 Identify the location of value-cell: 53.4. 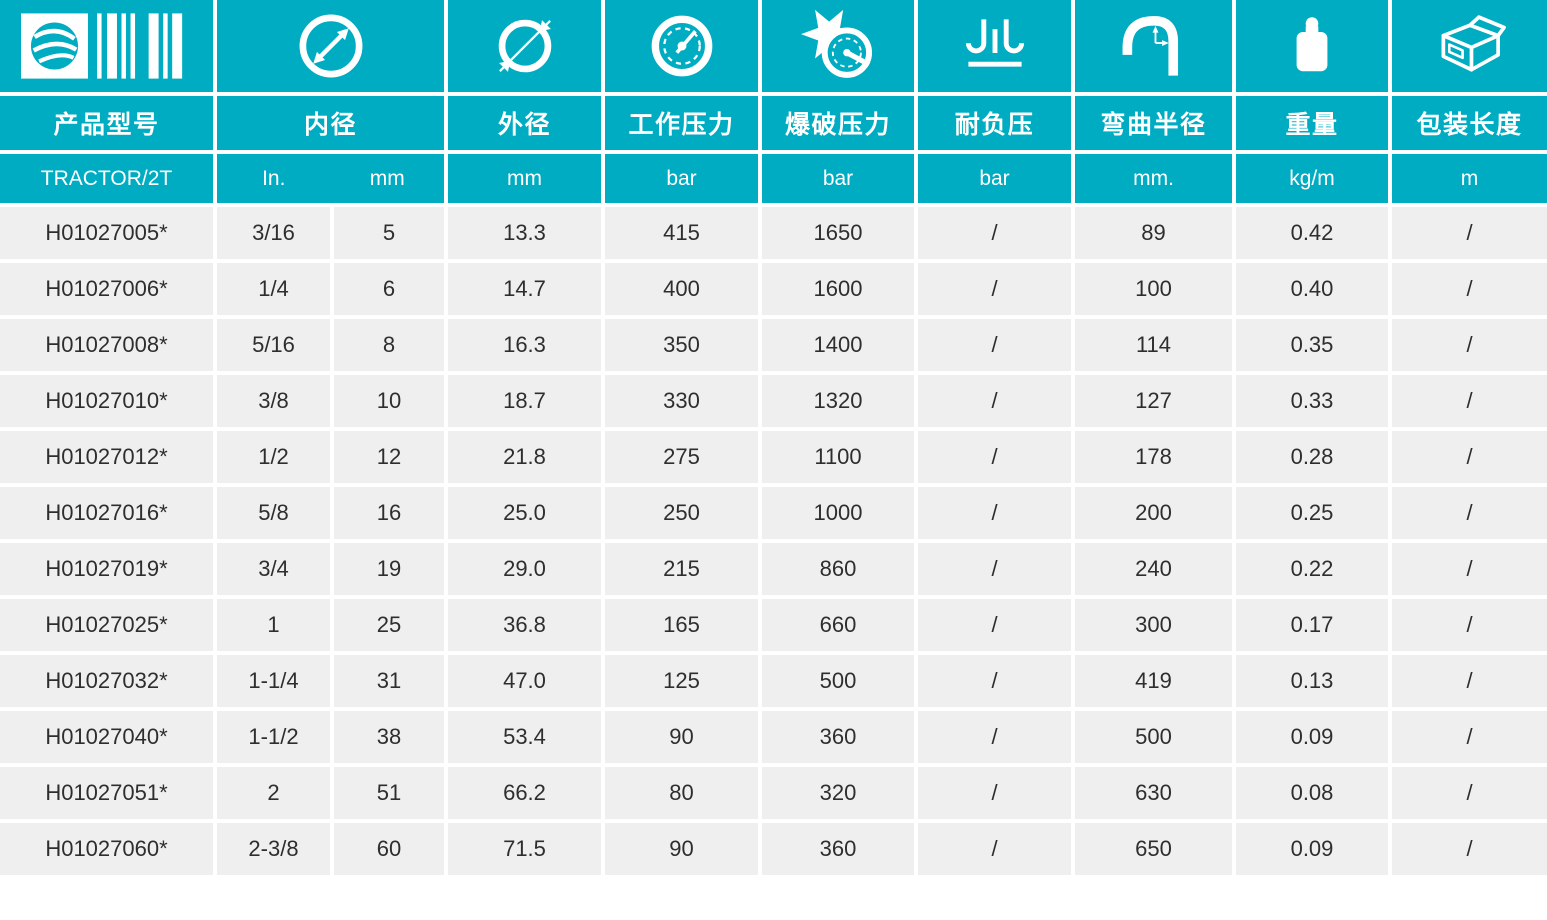
(524, 737).